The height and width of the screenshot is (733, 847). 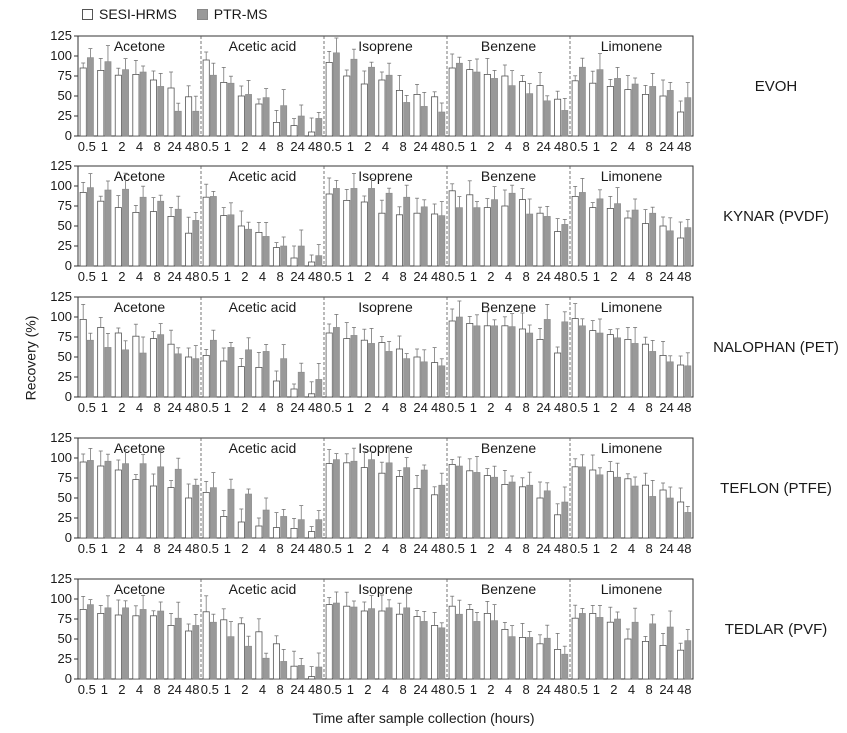 I want to click on x-tick-label-nalophan-pet-benzene-2: 2, so click(x=490, y=407).